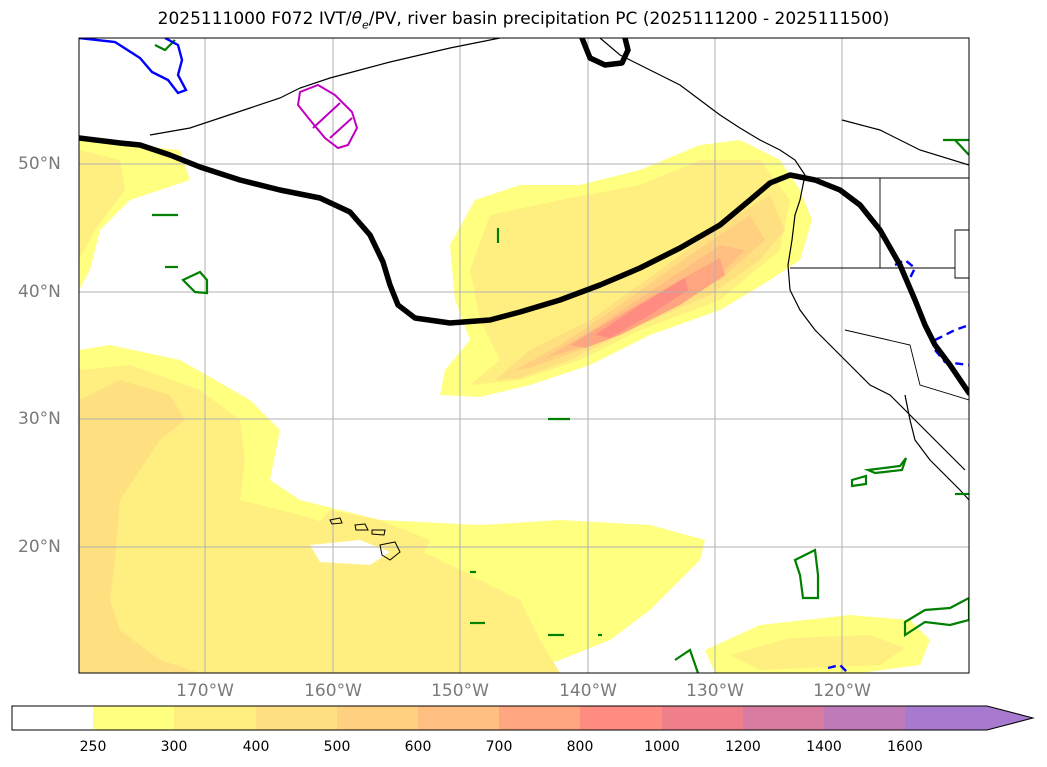 The height and width of the screenshot is (767, 1047). I want to click on lon-label-170w: 170°W, so click(205, 691).